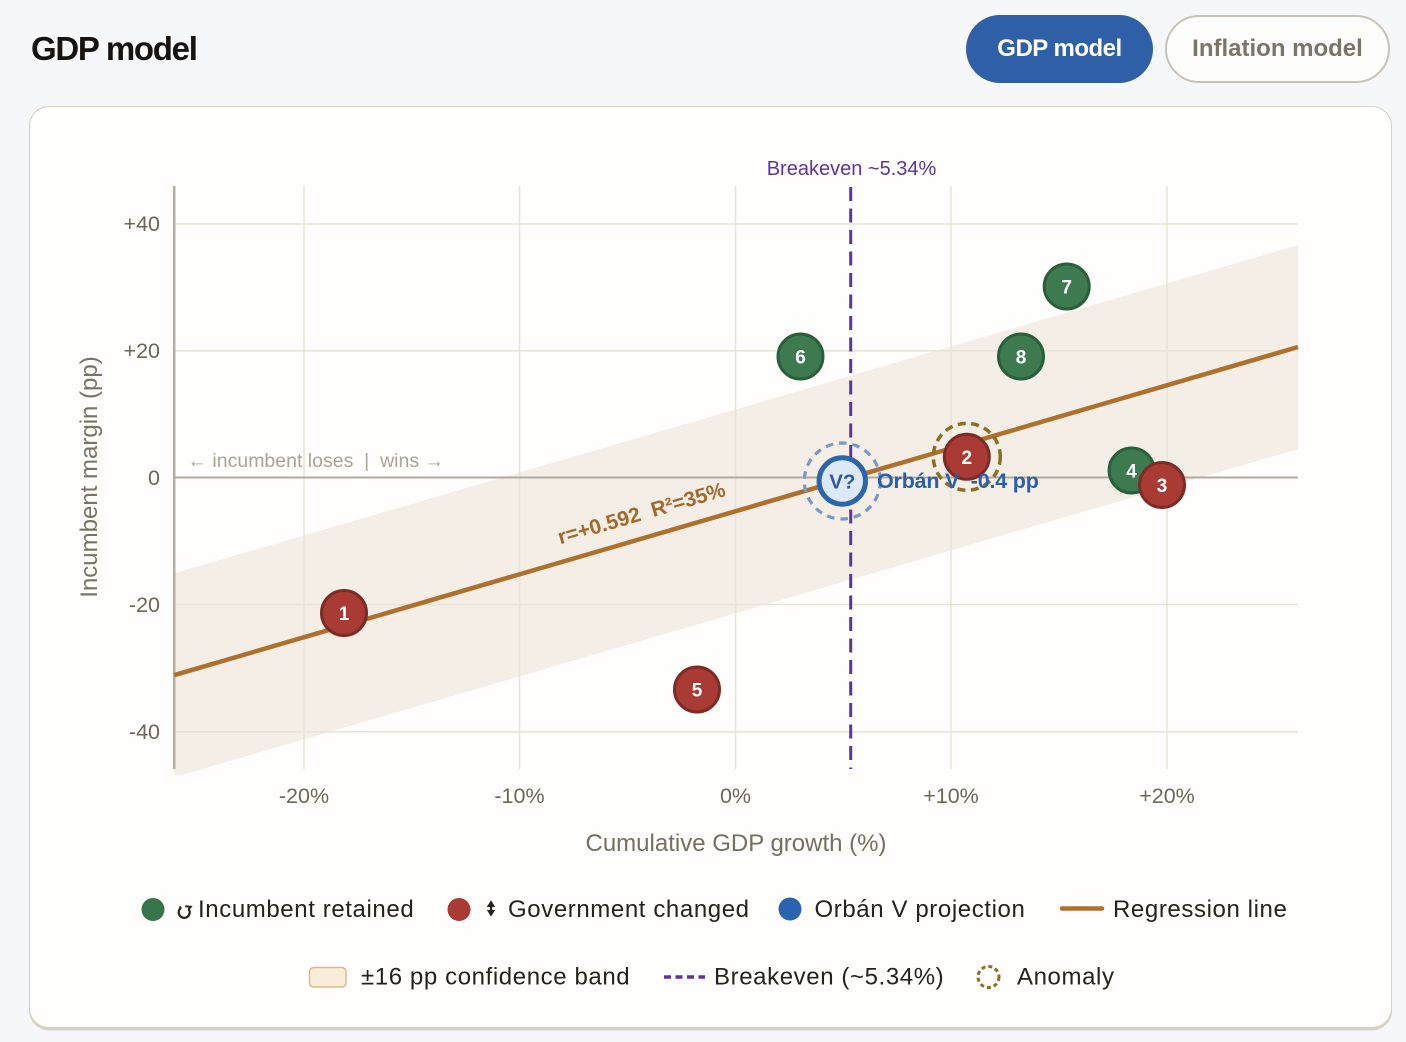 The image size is (1406, 1042). I want to click on svg-text: 0, so click(154, 478).